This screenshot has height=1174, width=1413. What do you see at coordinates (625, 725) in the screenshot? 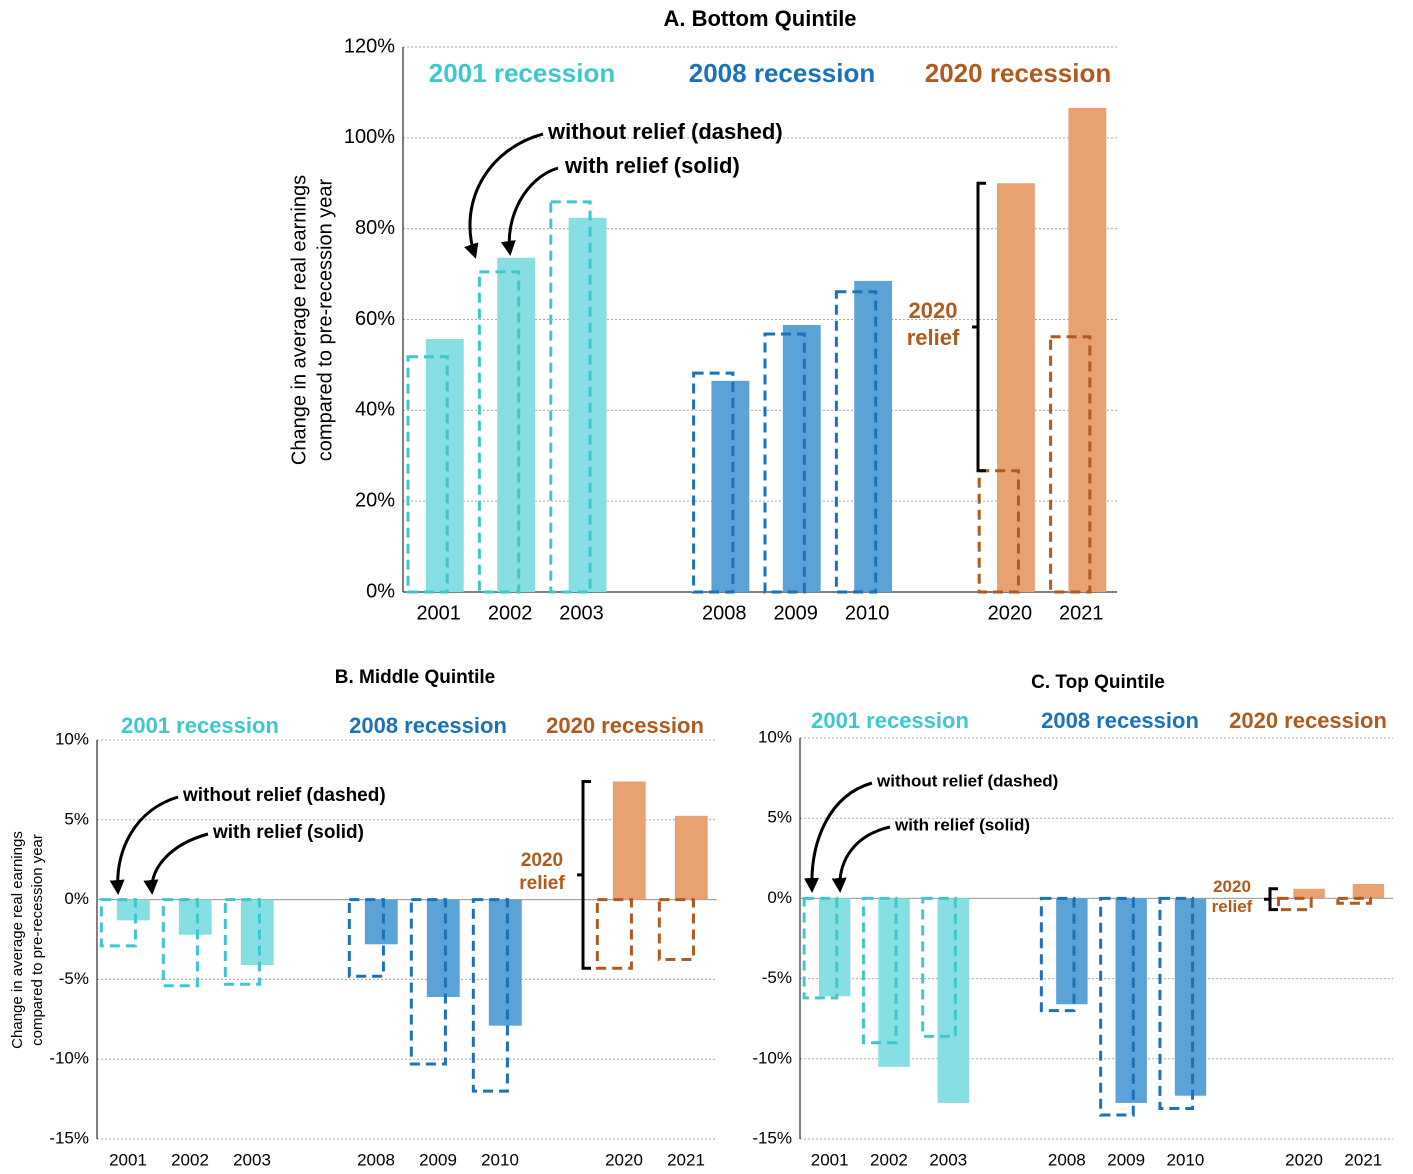
I see `recession-label: 2020 recession` at bounding box center [625, 725].